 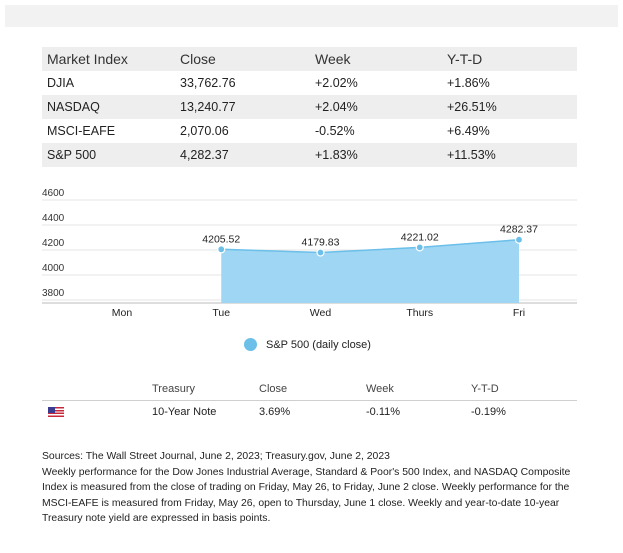 What do you see at coordinates (420, 237) in the screenshot?
I see `data-label: 4221.02` at bounding box center [420, 237].